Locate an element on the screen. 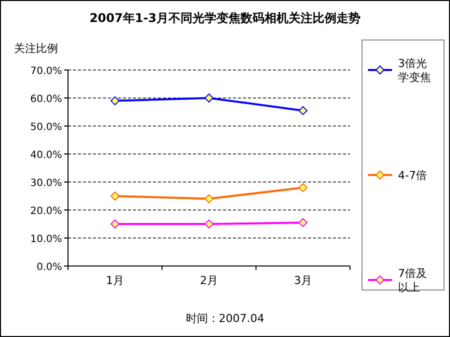 The image size is (450, 337). legend-label: 7倍及以上 is located at coordinates (412, 280).